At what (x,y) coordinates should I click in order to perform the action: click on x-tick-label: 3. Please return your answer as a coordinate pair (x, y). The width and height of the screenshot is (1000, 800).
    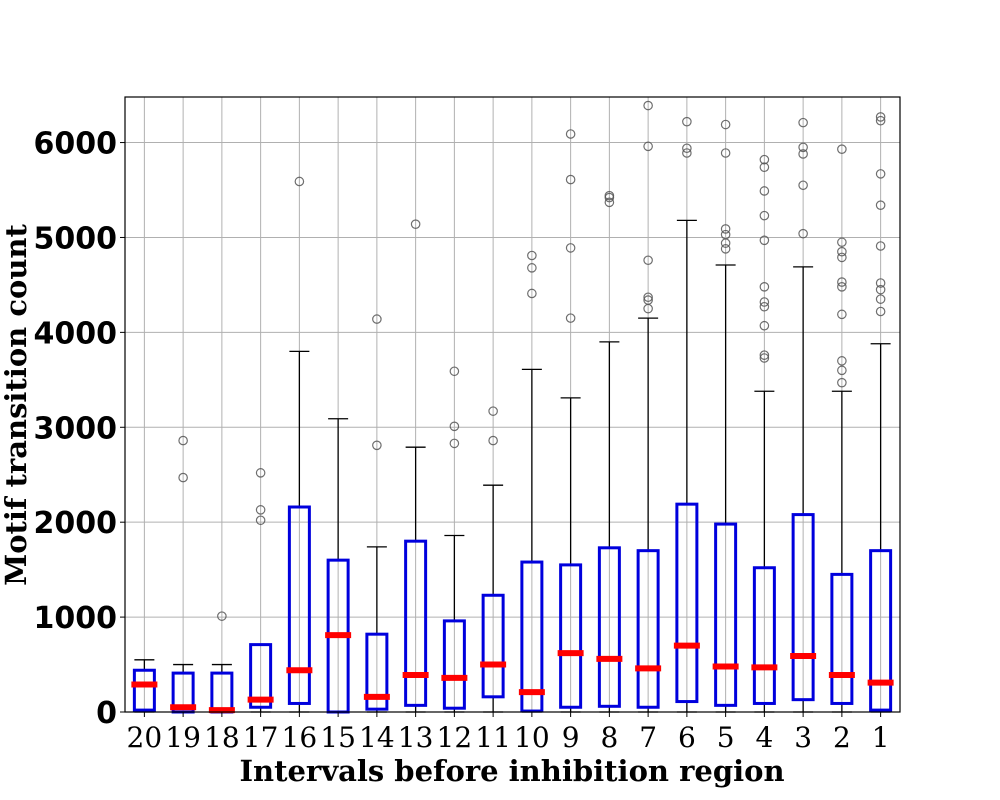
    Looking at the image, I should click on (803, 737).